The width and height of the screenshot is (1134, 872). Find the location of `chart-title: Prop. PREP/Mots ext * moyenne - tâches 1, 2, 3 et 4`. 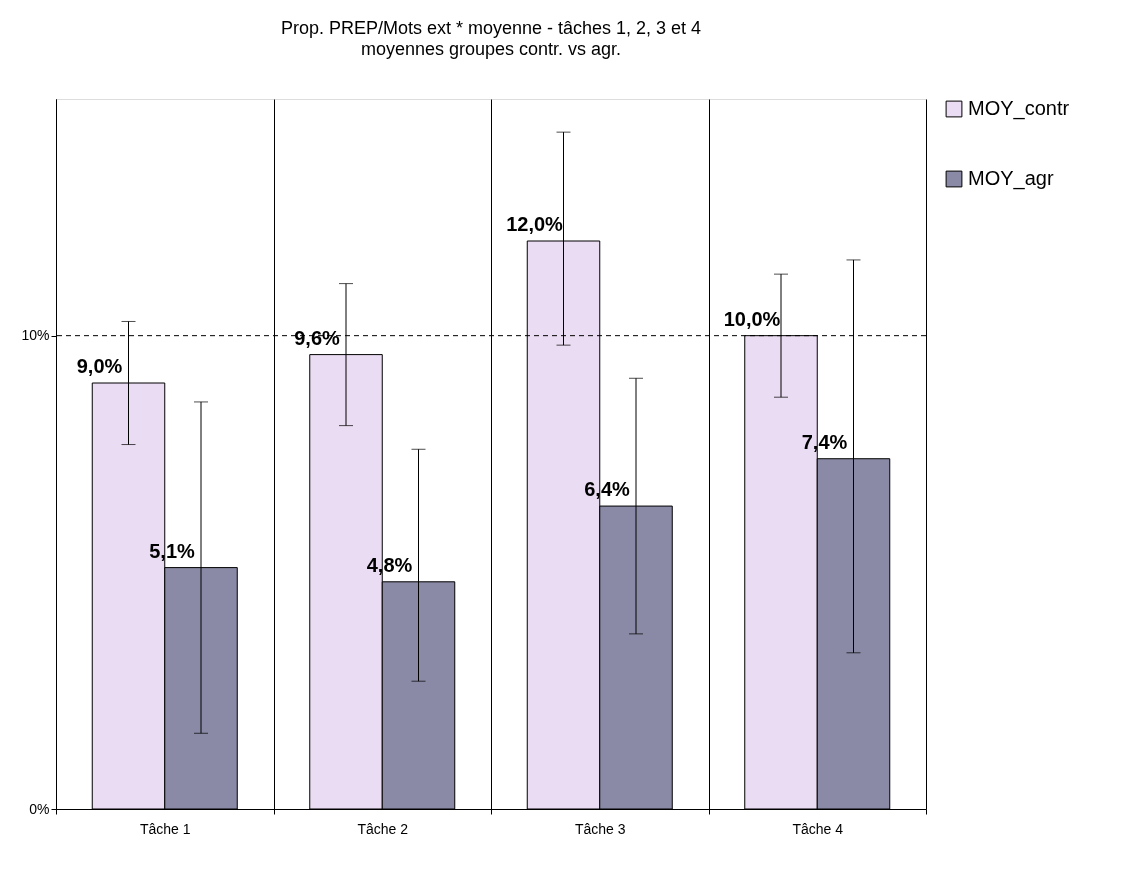

chart-title: Prop. PREP/Mots ext * moyenne - tâches 1, 2, 3 et 4 is located at coordinates (491, 28).